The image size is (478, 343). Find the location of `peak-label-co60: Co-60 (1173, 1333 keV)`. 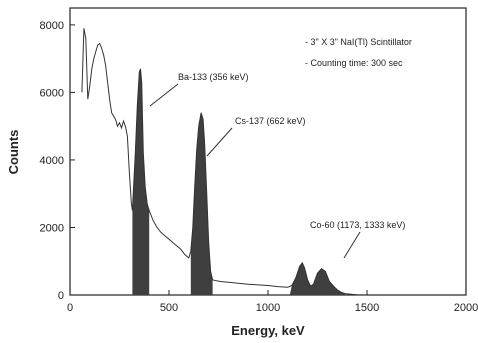

peak-label-co60: Co-60 (1173, 1333 keV) is located at coordinates (357, 225).